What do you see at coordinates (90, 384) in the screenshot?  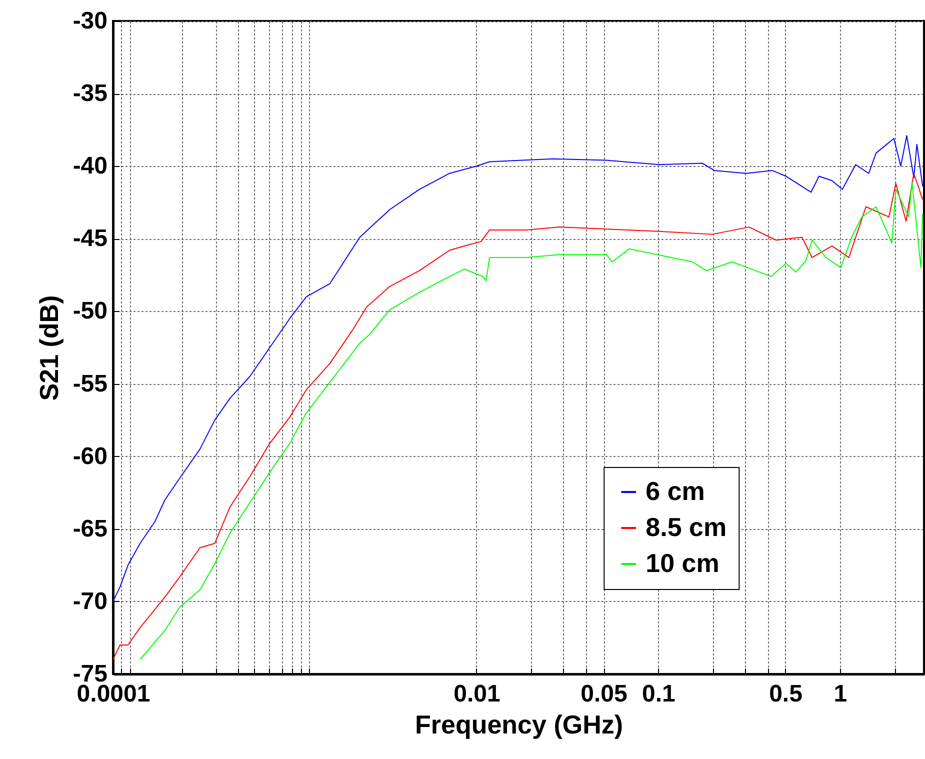 I see `y-tick-label: -55` at bounding box center [90, 384].